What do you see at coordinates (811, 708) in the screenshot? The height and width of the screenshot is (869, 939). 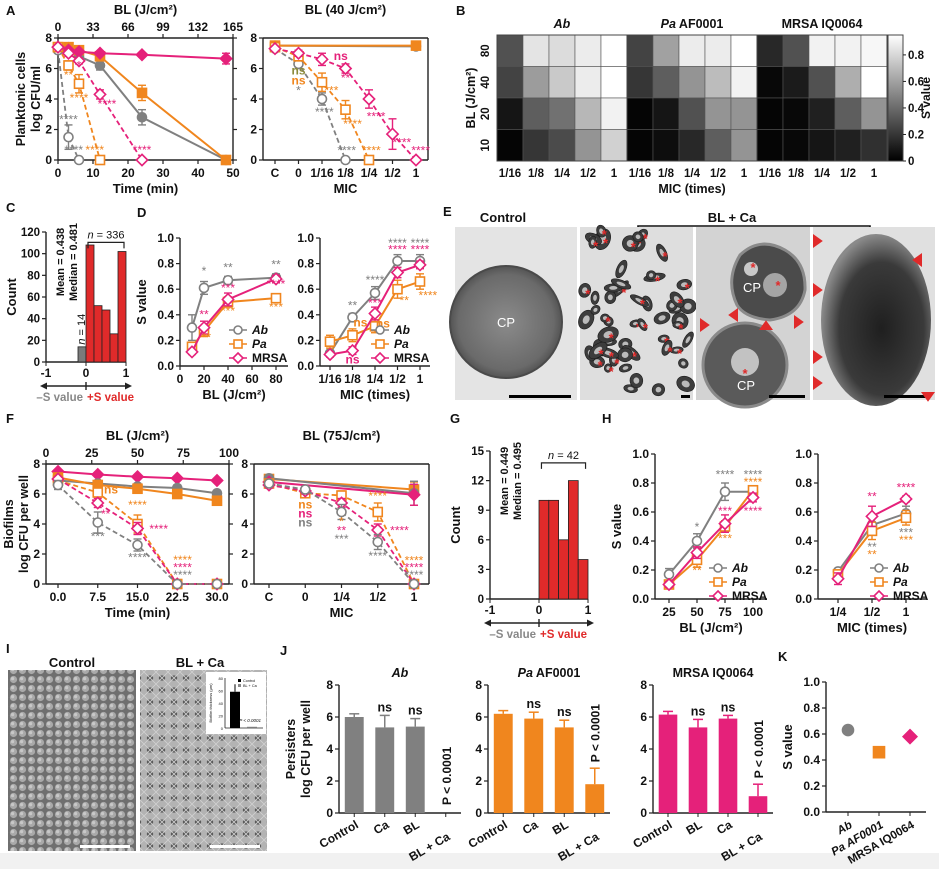 I see `y-tick-label: 0.8` at bounding box center [811, 708].